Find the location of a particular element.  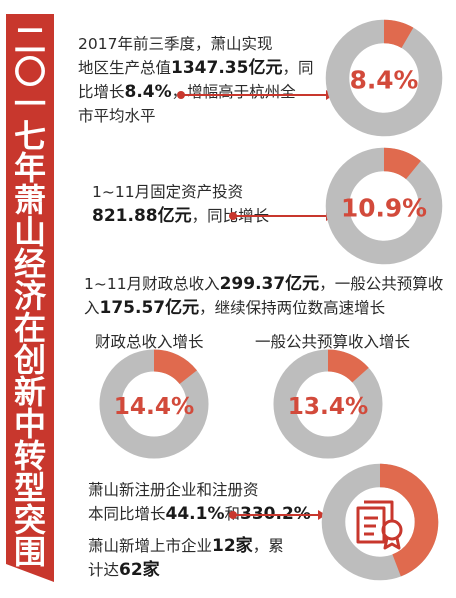

donut-value-label: 14.4% is located at coordinates (154, 406).